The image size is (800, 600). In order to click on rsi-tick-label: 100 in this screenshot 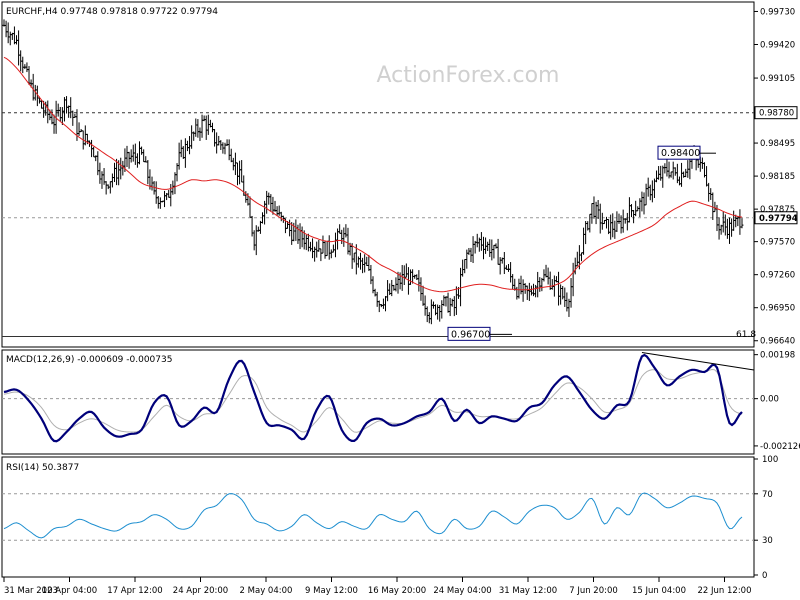, I will do `click(770, 460)`.